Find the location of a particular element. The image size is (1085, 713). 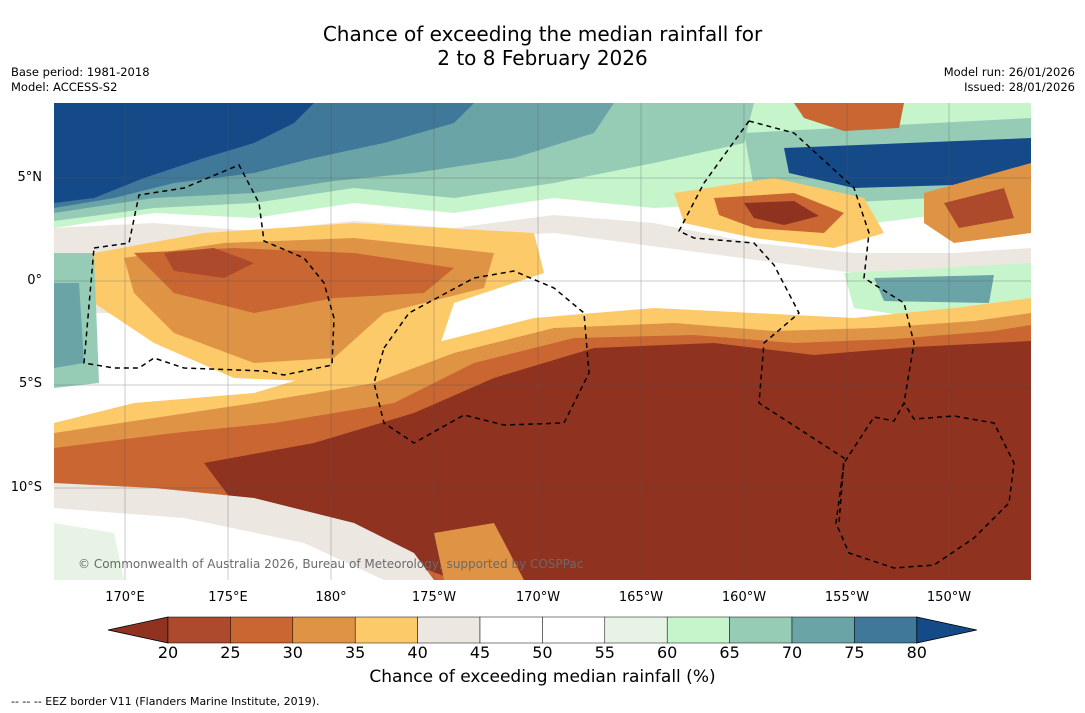

region-west-dry-core is located at coordinates (209, 263).